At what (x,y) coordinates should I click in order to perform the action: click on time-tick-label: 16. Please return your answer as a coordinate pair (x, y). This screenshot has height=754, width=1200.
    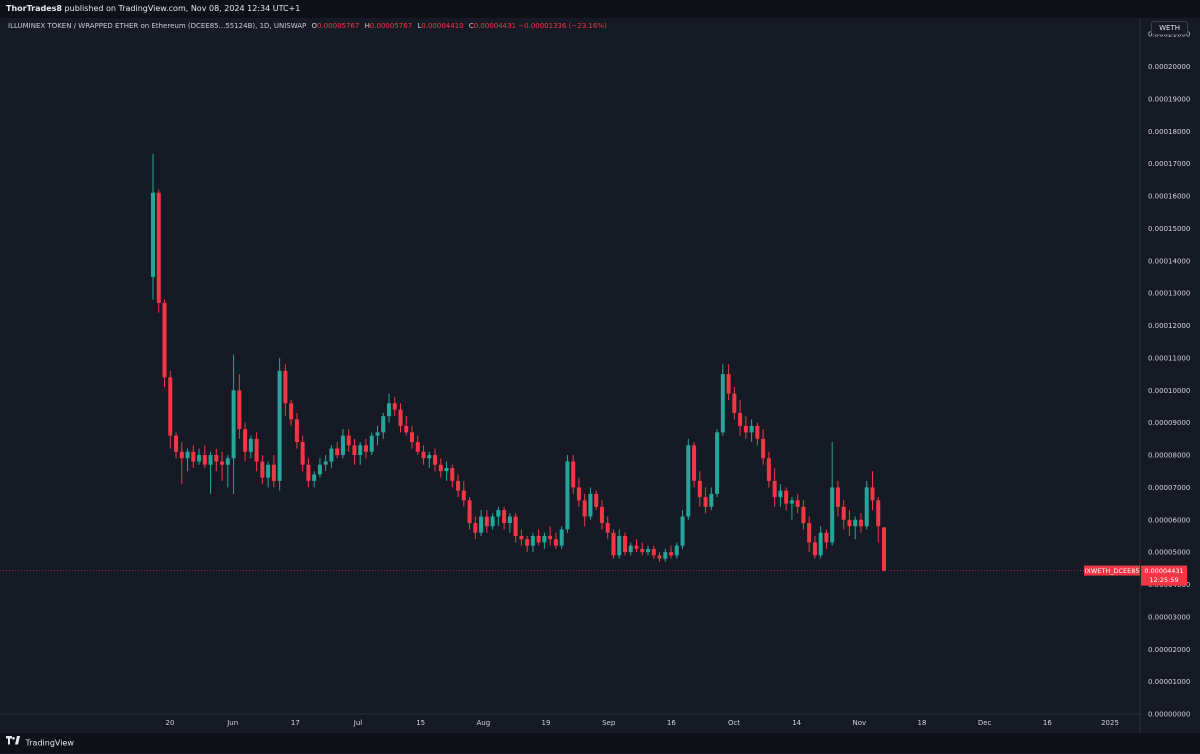
    Looking at the image, I should click on (671, 723).